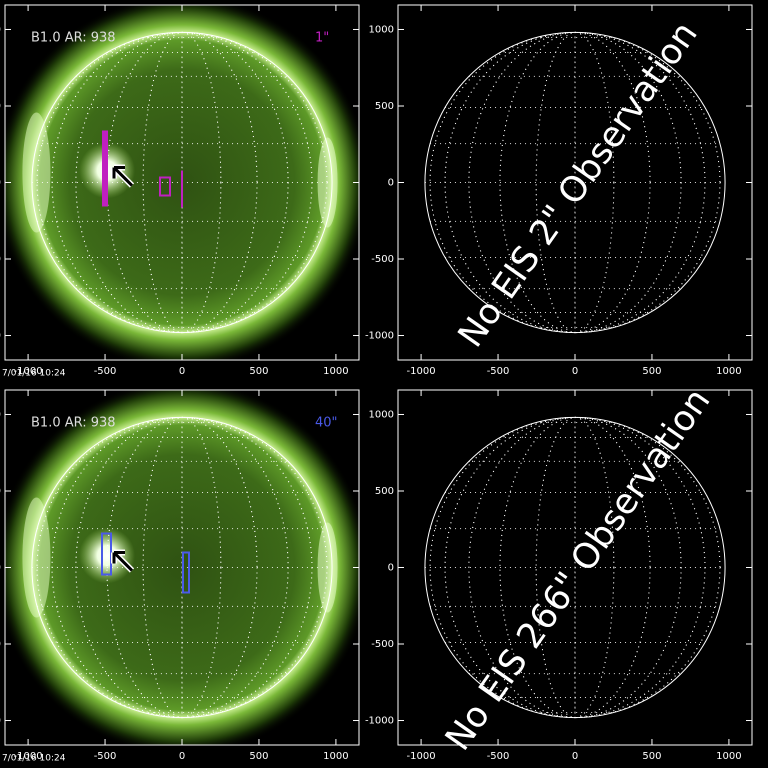 The height and width of the screenshot is (768, 768). I want to click on no-observation: No EIS 2" Observation, so click(578, 185).